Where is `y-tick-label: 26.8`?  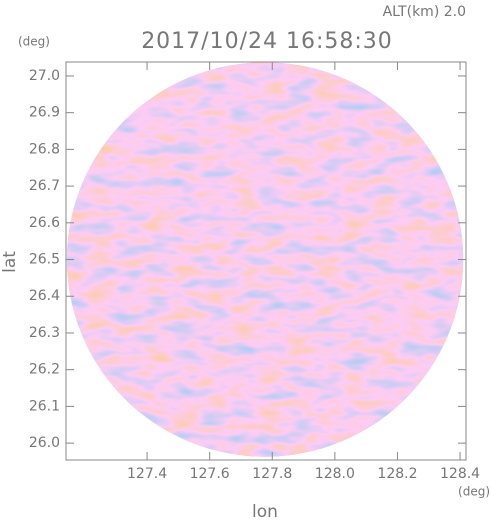 y-tick-label: 26.8 is located at coordinates (44, 149).